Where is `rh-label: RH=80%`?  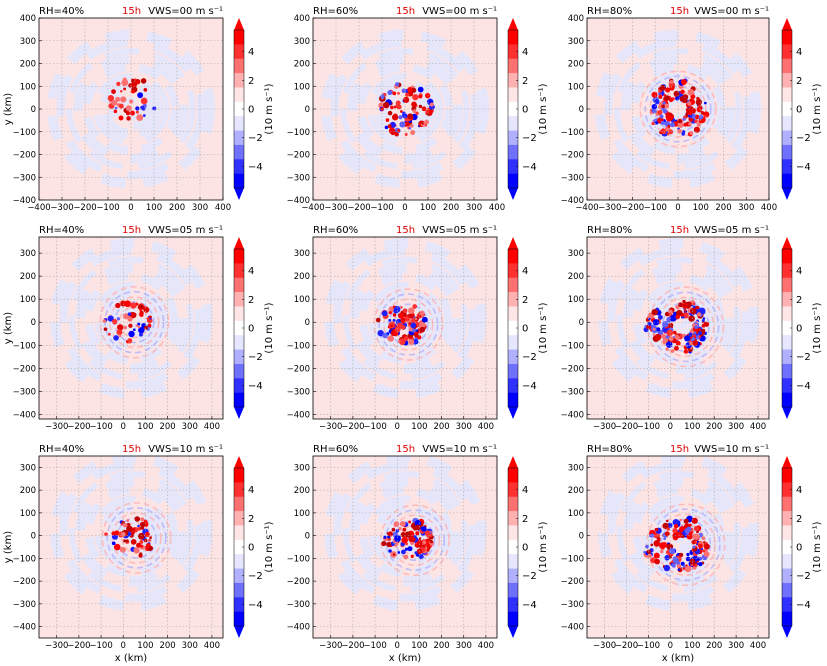
rh-label: RH=80% is located at coordinates (609, 449).